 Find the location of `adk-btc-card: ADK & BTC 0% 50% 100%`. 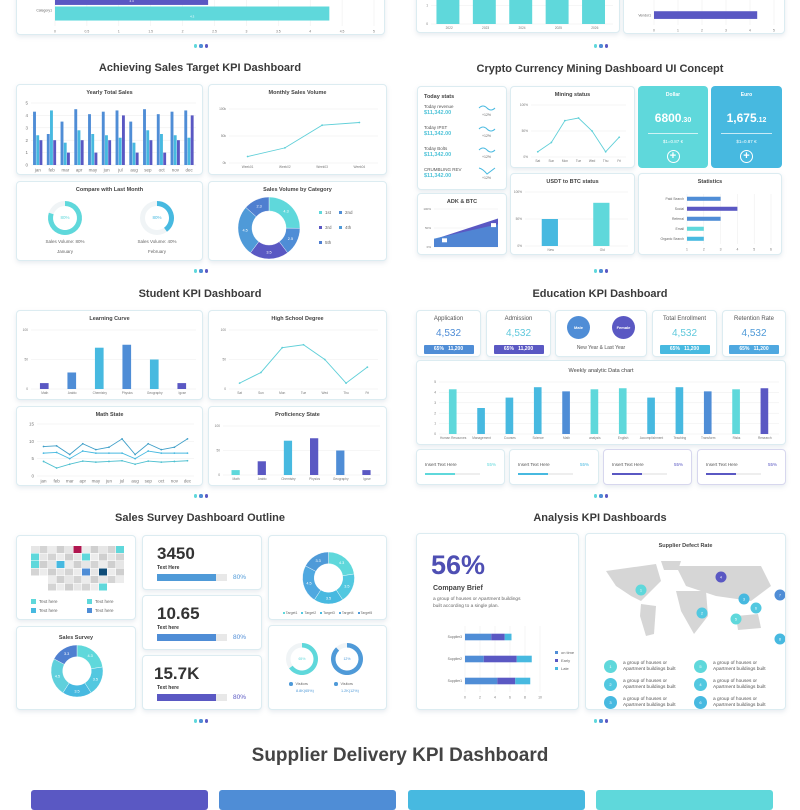

adk-btc-card: ADK & BTC 0% 50% 100% is located at coordinates (462, 224).